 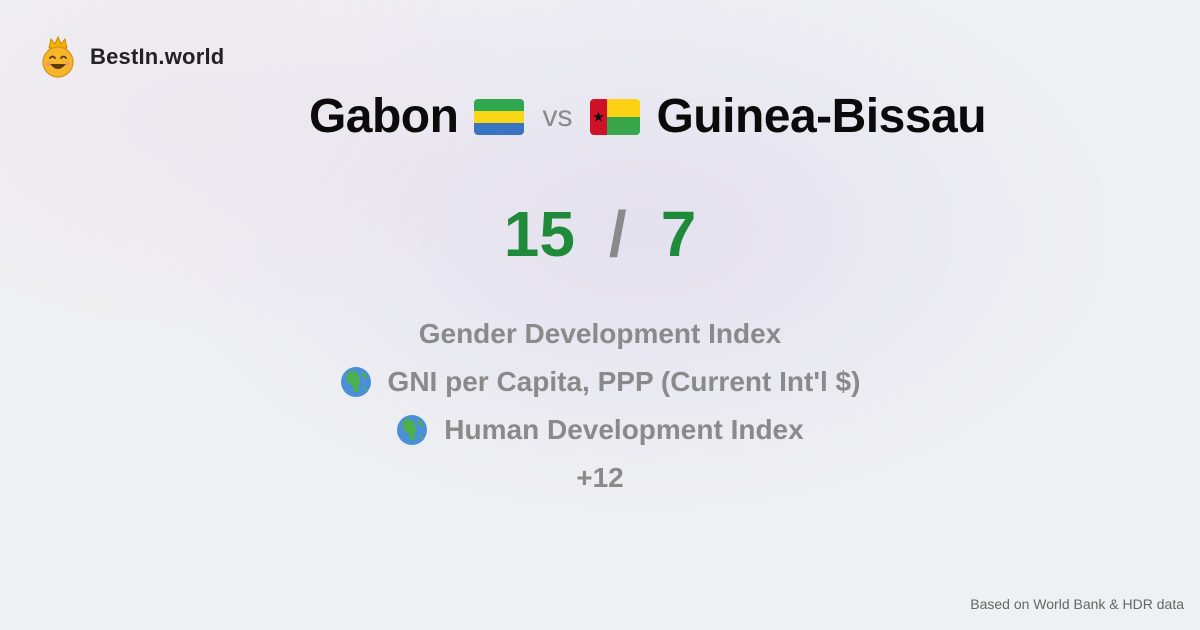 I want to click on left-country-name: Gabon, so click(x=383, y=116).